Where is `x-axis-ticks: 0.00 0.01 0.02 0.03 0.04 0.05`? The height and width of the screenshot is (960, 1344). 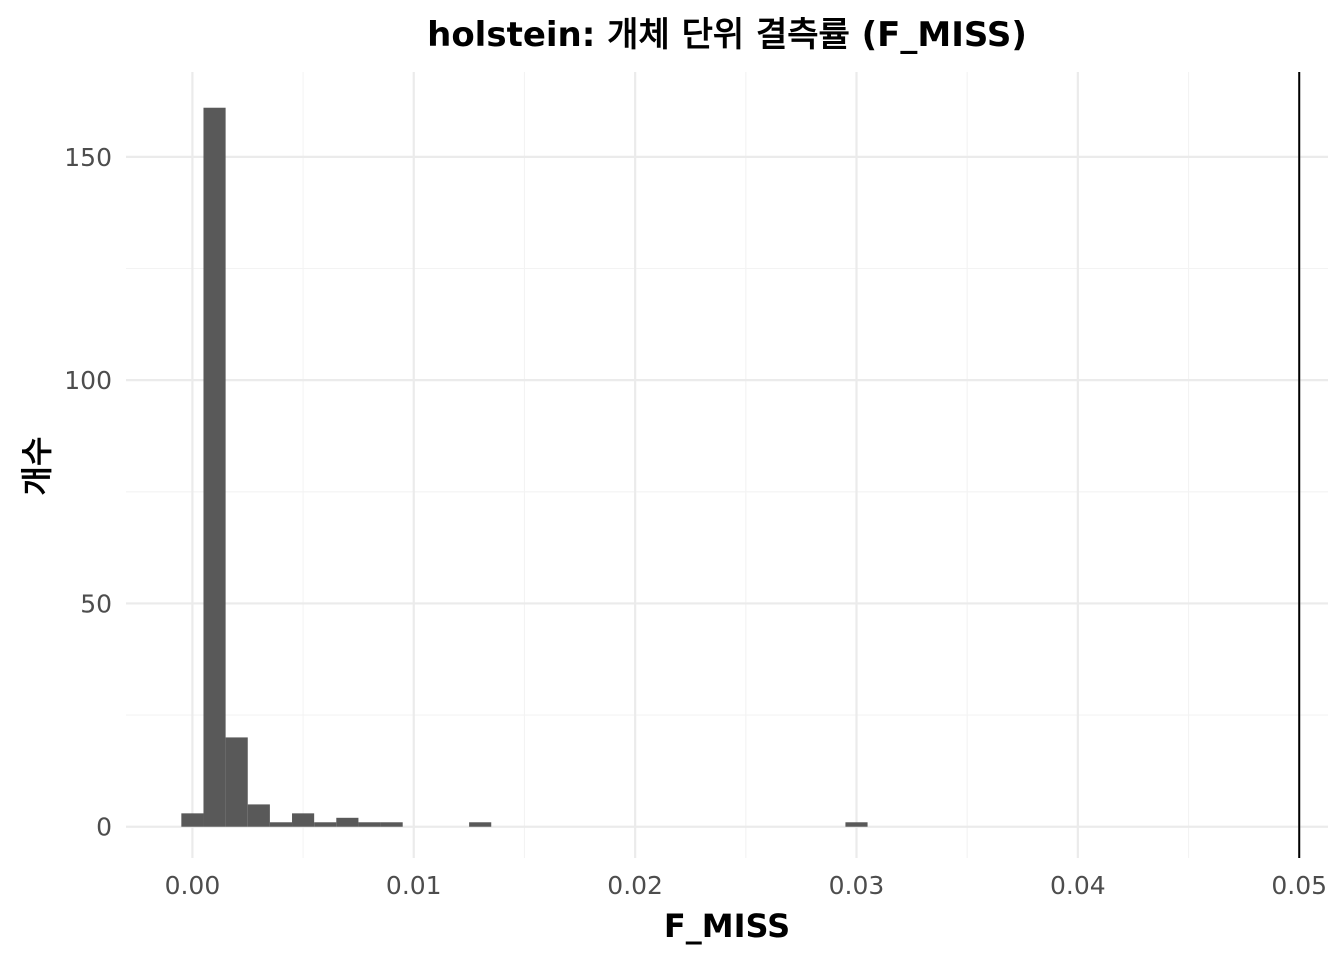 x-axis-ticks: 0.00 0.01 0.02 0.03 0.04 0.05 is located at coordinates (746, 885).